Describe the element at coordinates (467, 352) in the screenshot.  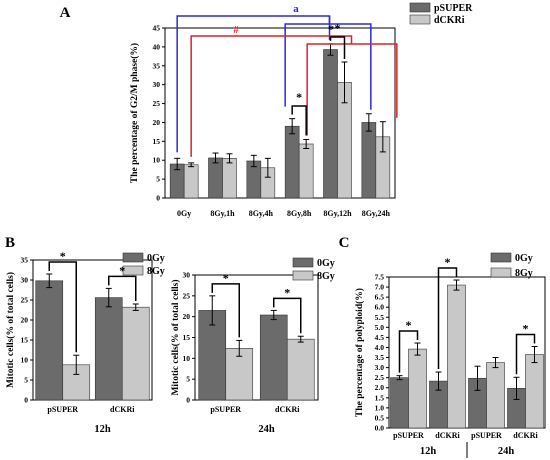
I see `plot-frame` at that location.